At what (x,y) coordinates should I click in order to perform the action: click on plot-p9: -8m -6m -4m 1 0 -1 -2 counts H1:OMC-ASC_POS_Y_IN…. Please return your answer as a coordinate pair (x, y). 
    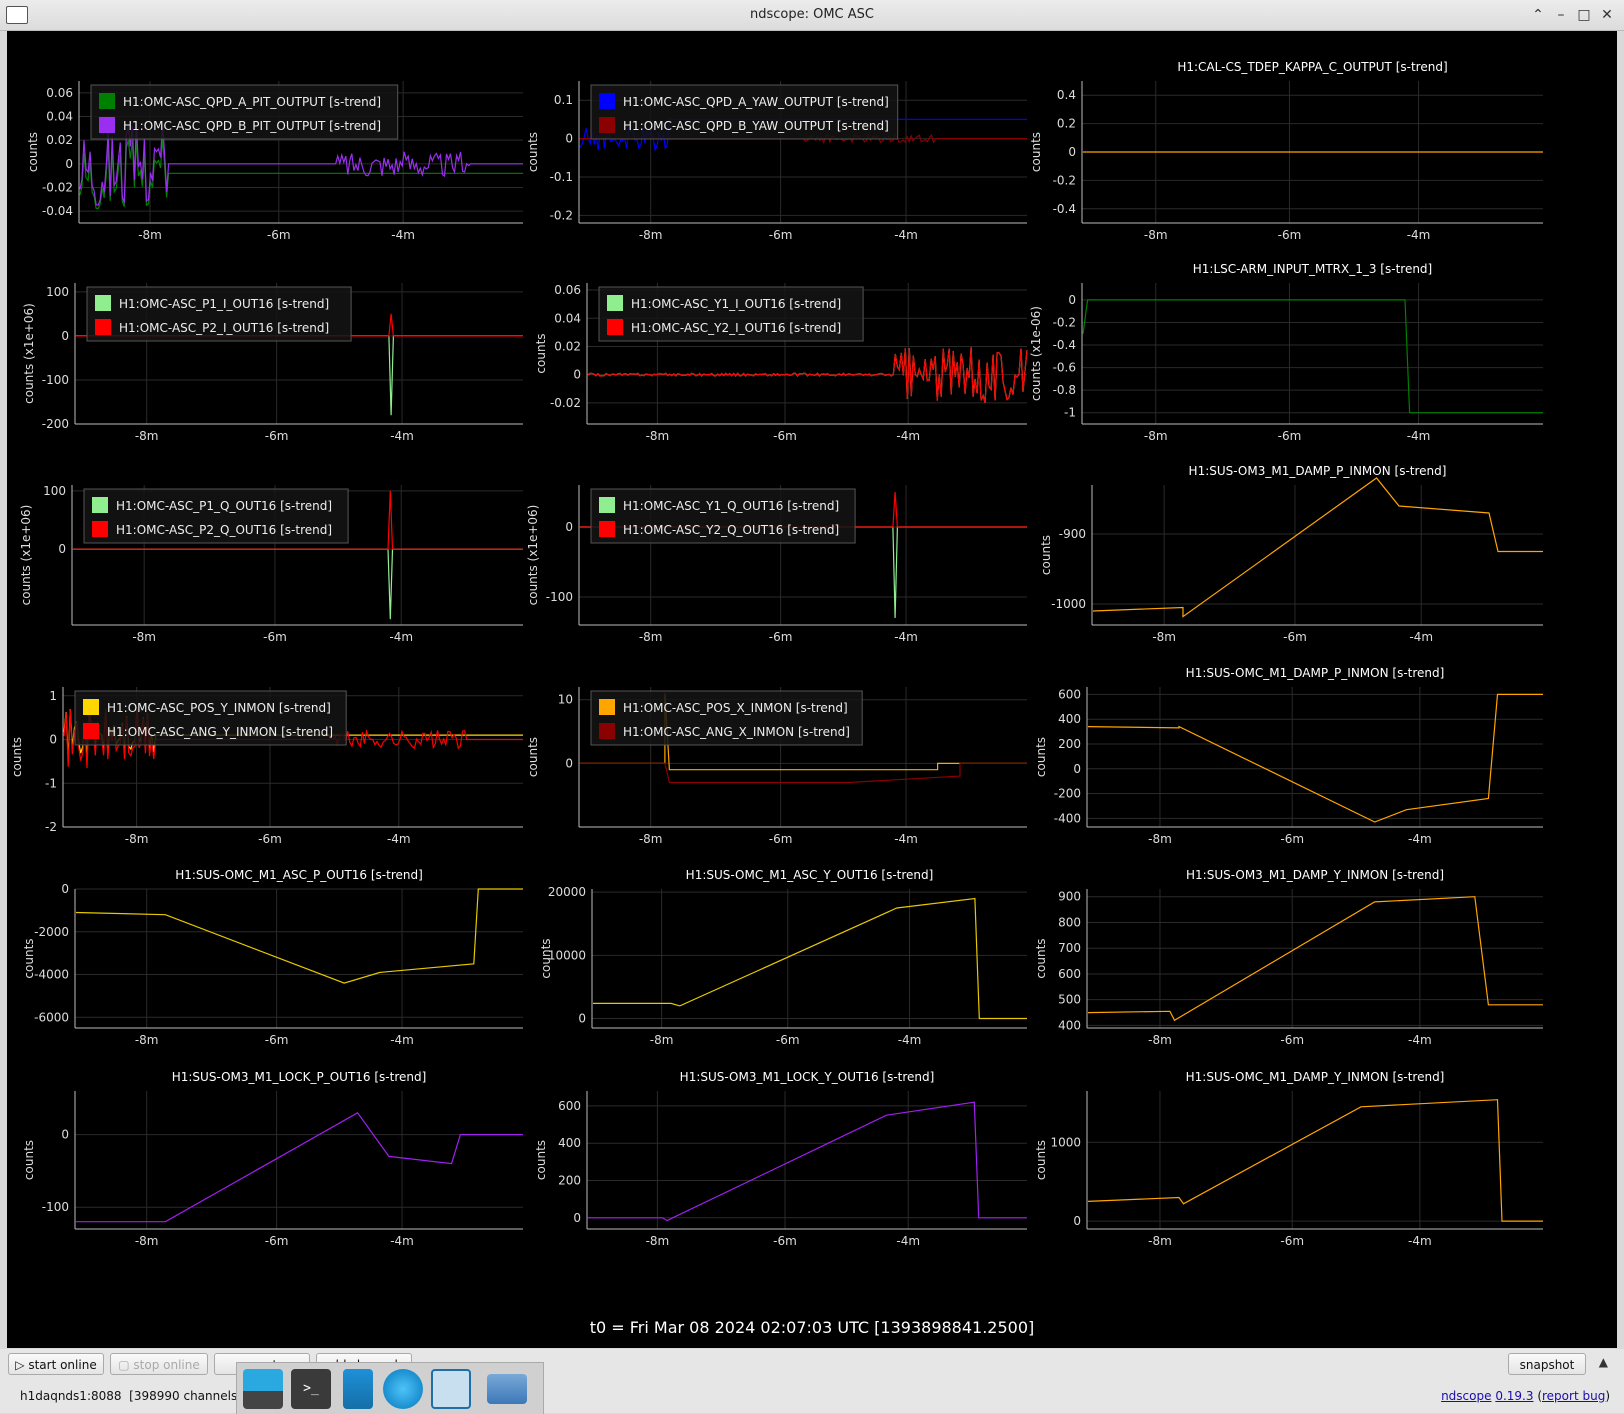
    Looking at the image, I should click on (266, 766).